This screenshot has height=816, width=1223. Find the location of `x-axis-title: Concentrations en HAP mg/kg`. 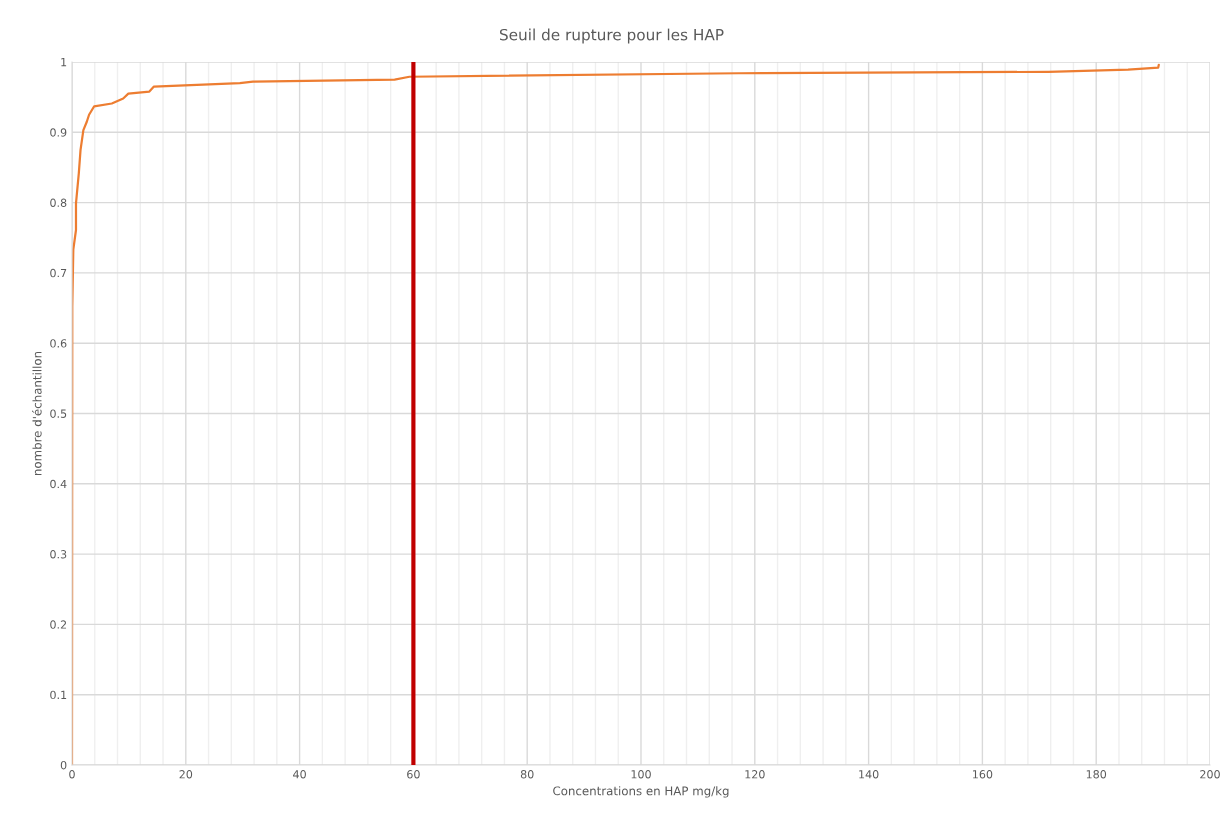

x-axis-title: Concentrations en HAP mg/kg is located at coordinates (641, 792).